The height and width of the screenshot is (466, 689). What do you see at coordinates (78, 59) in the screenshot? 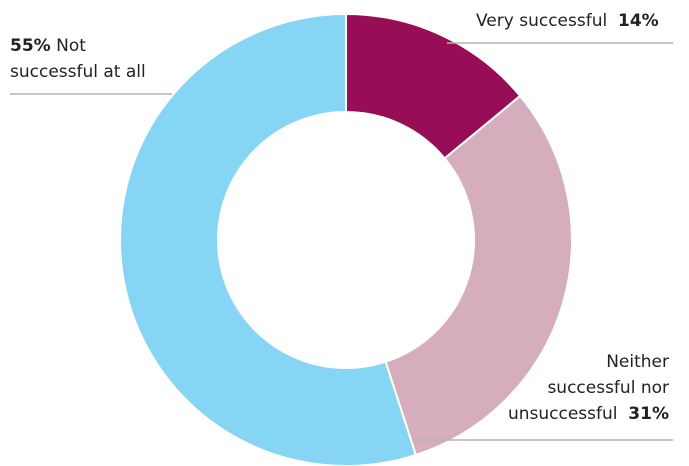
I see `slice-label-not-successful: 55% Not successful at all` at bounding box center [78, 59].